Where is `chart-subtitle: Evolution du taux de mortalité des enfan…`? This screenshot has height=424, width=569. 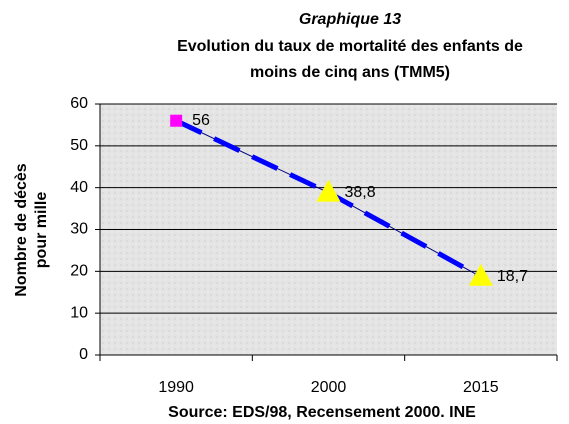
chart-subtitle: Evolution du taux de mortalité des enfan… is located at coordinates (350, 46).